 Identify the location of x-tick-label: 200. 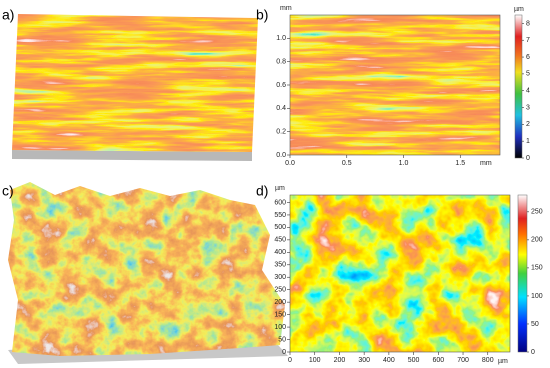
(340, 360).